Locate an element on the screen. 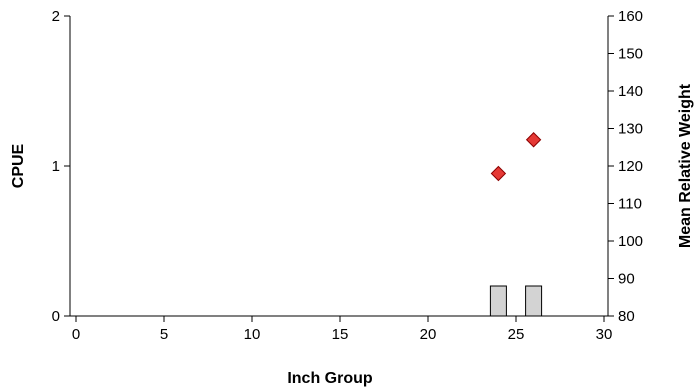 The height and width of the screenshot is (391, 696). left-y-axis-title: CPUE is located at coordinates (18, 165).